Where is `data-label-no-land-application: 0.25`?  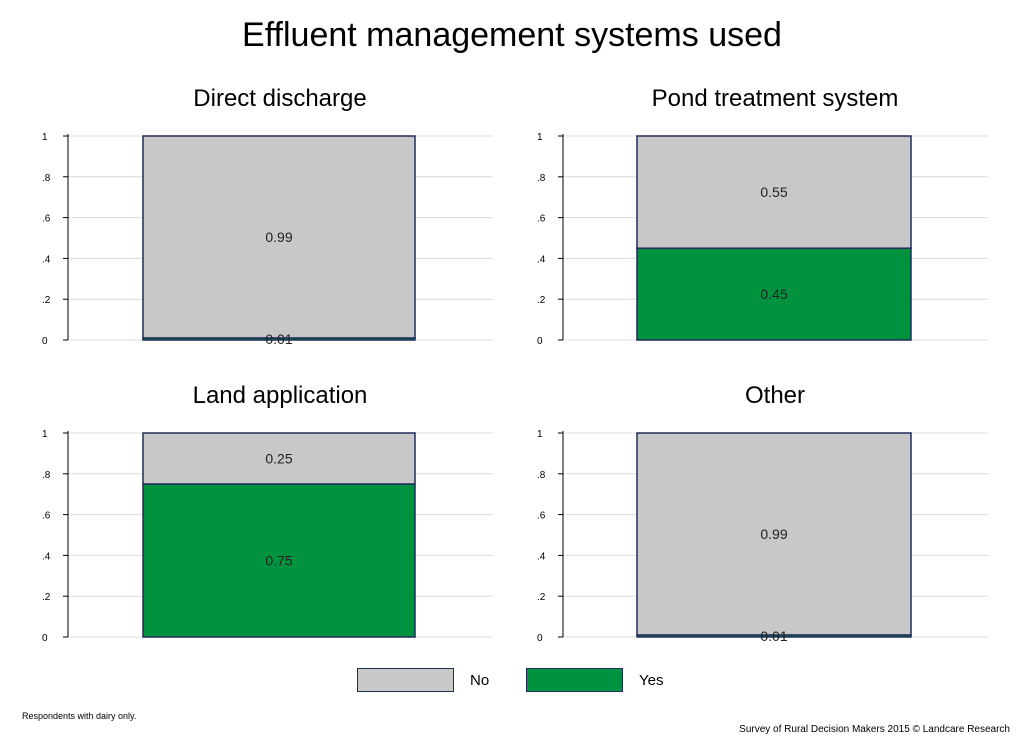 data-label-no-land-application: 0.25 is located at coordinates (278, 459).